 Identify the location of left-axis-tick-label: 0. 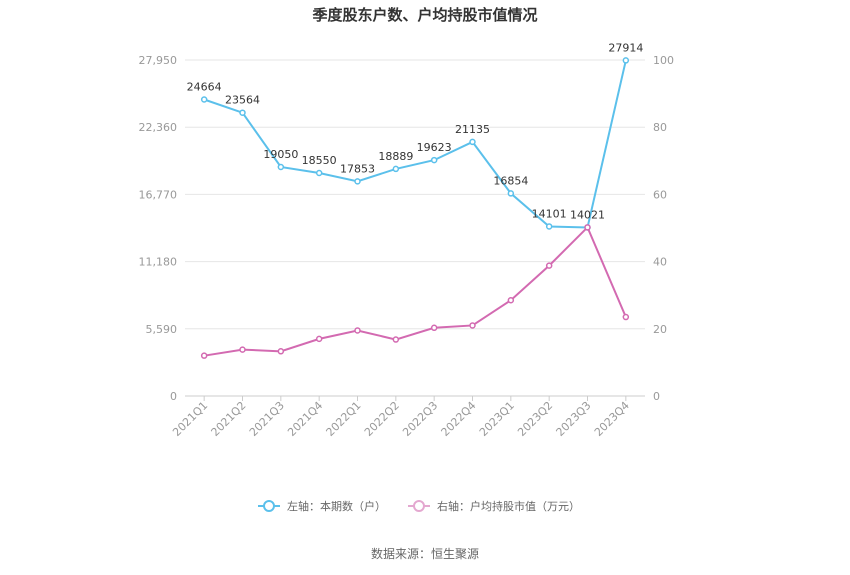
(173, 396).